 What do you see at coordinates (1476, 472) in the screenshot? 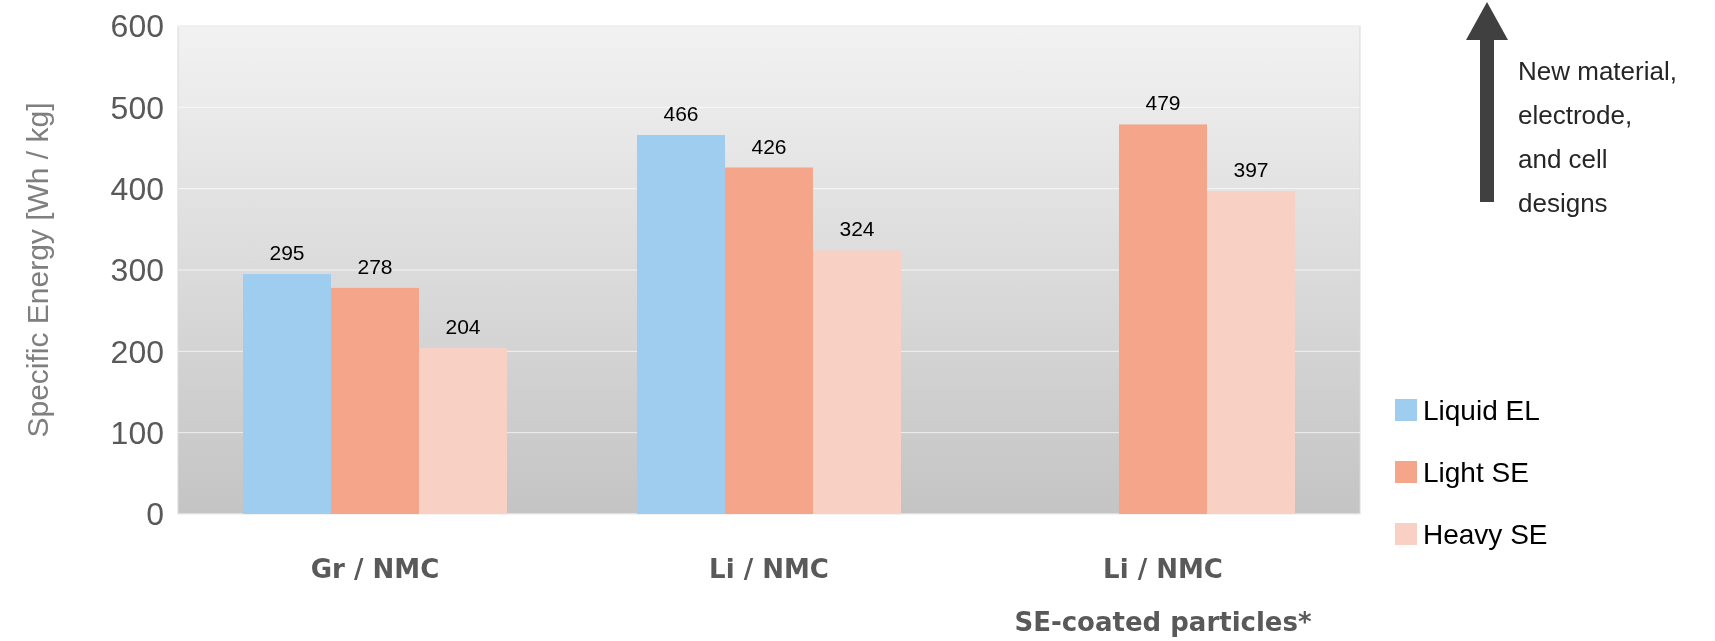
I see `legend-label: Light SE` at bounding box center [1476, 472].